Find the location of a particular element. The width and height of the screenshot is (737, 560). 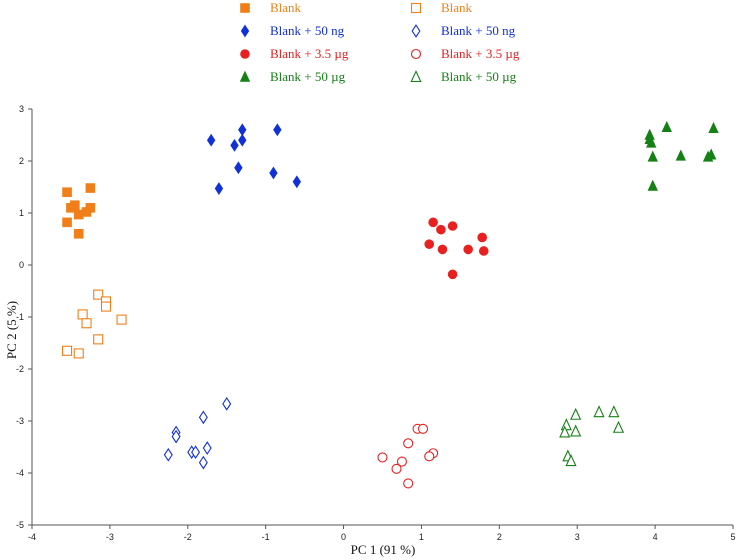

series-open-circle is located at coordinates (408, 456).